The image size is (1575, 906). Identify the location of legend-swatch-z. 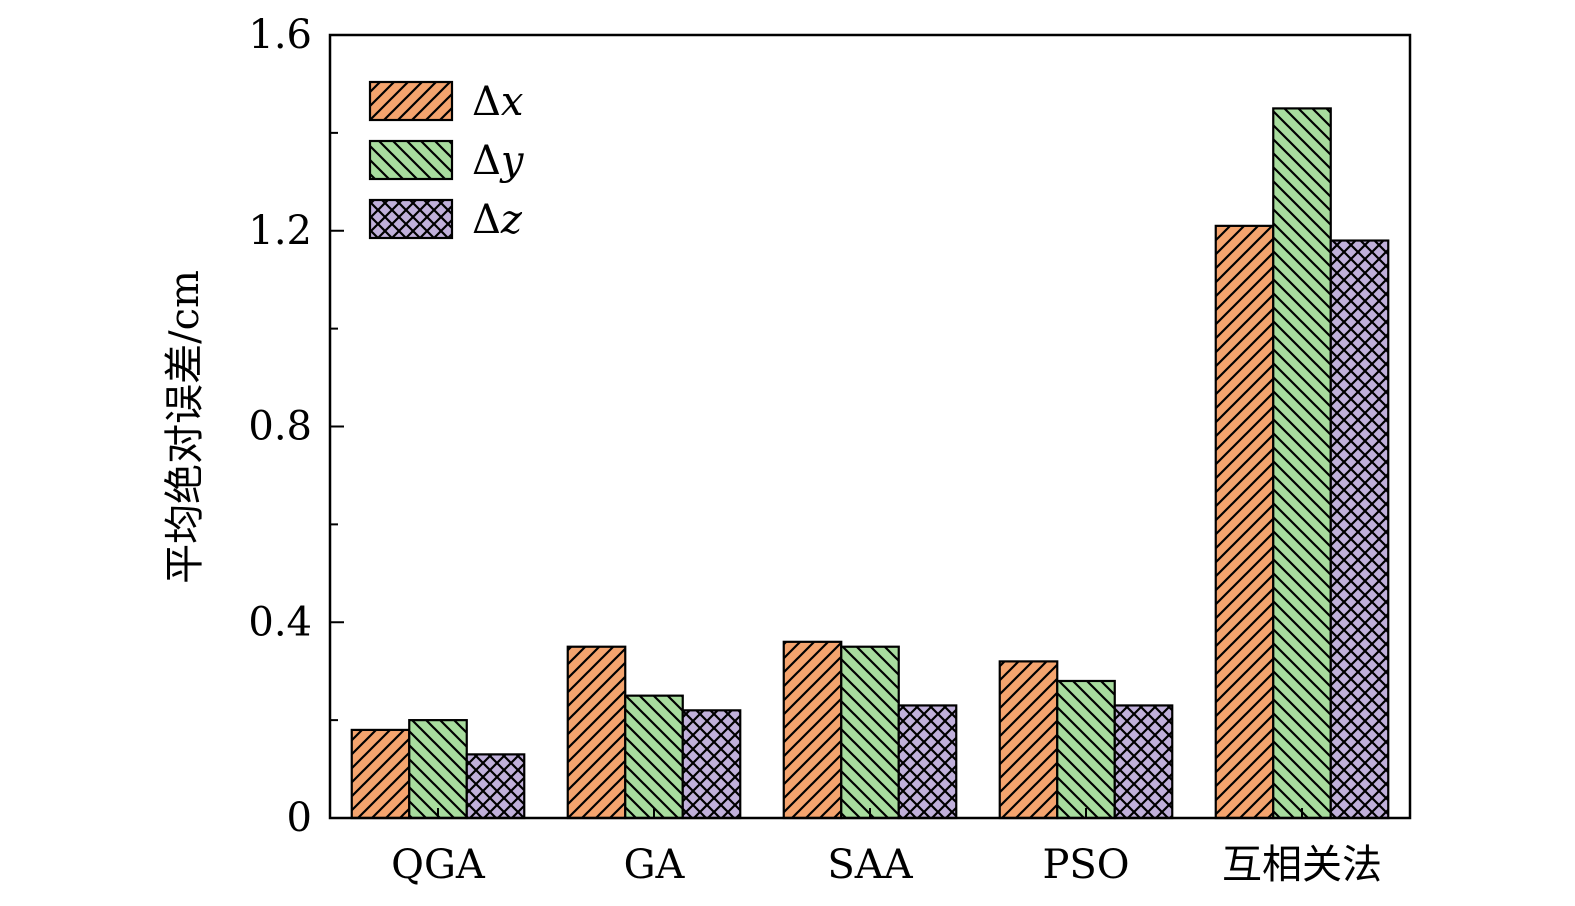
(411, 219).